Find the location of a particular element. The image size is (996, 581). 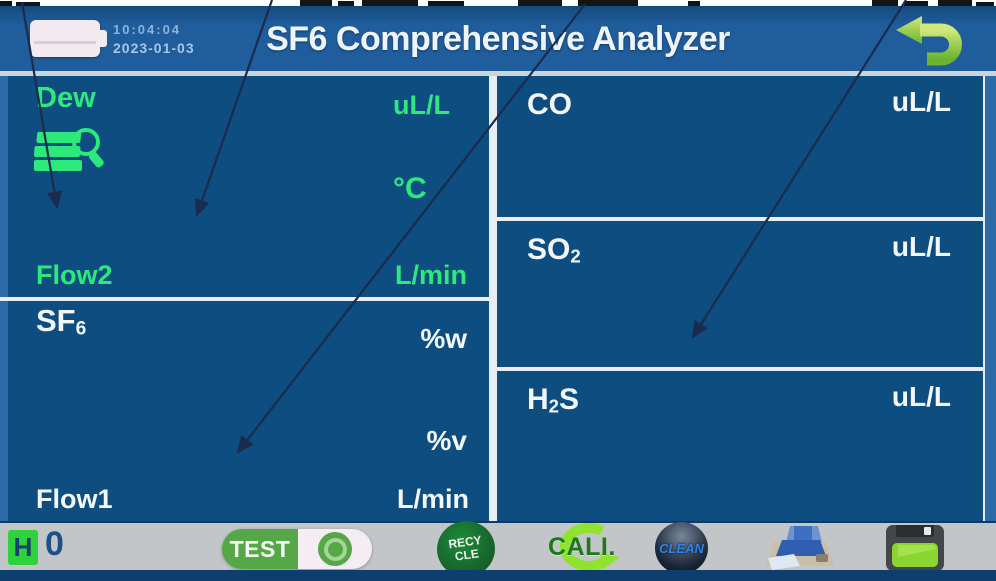

printer-icon is located at coordinates (800, 548).